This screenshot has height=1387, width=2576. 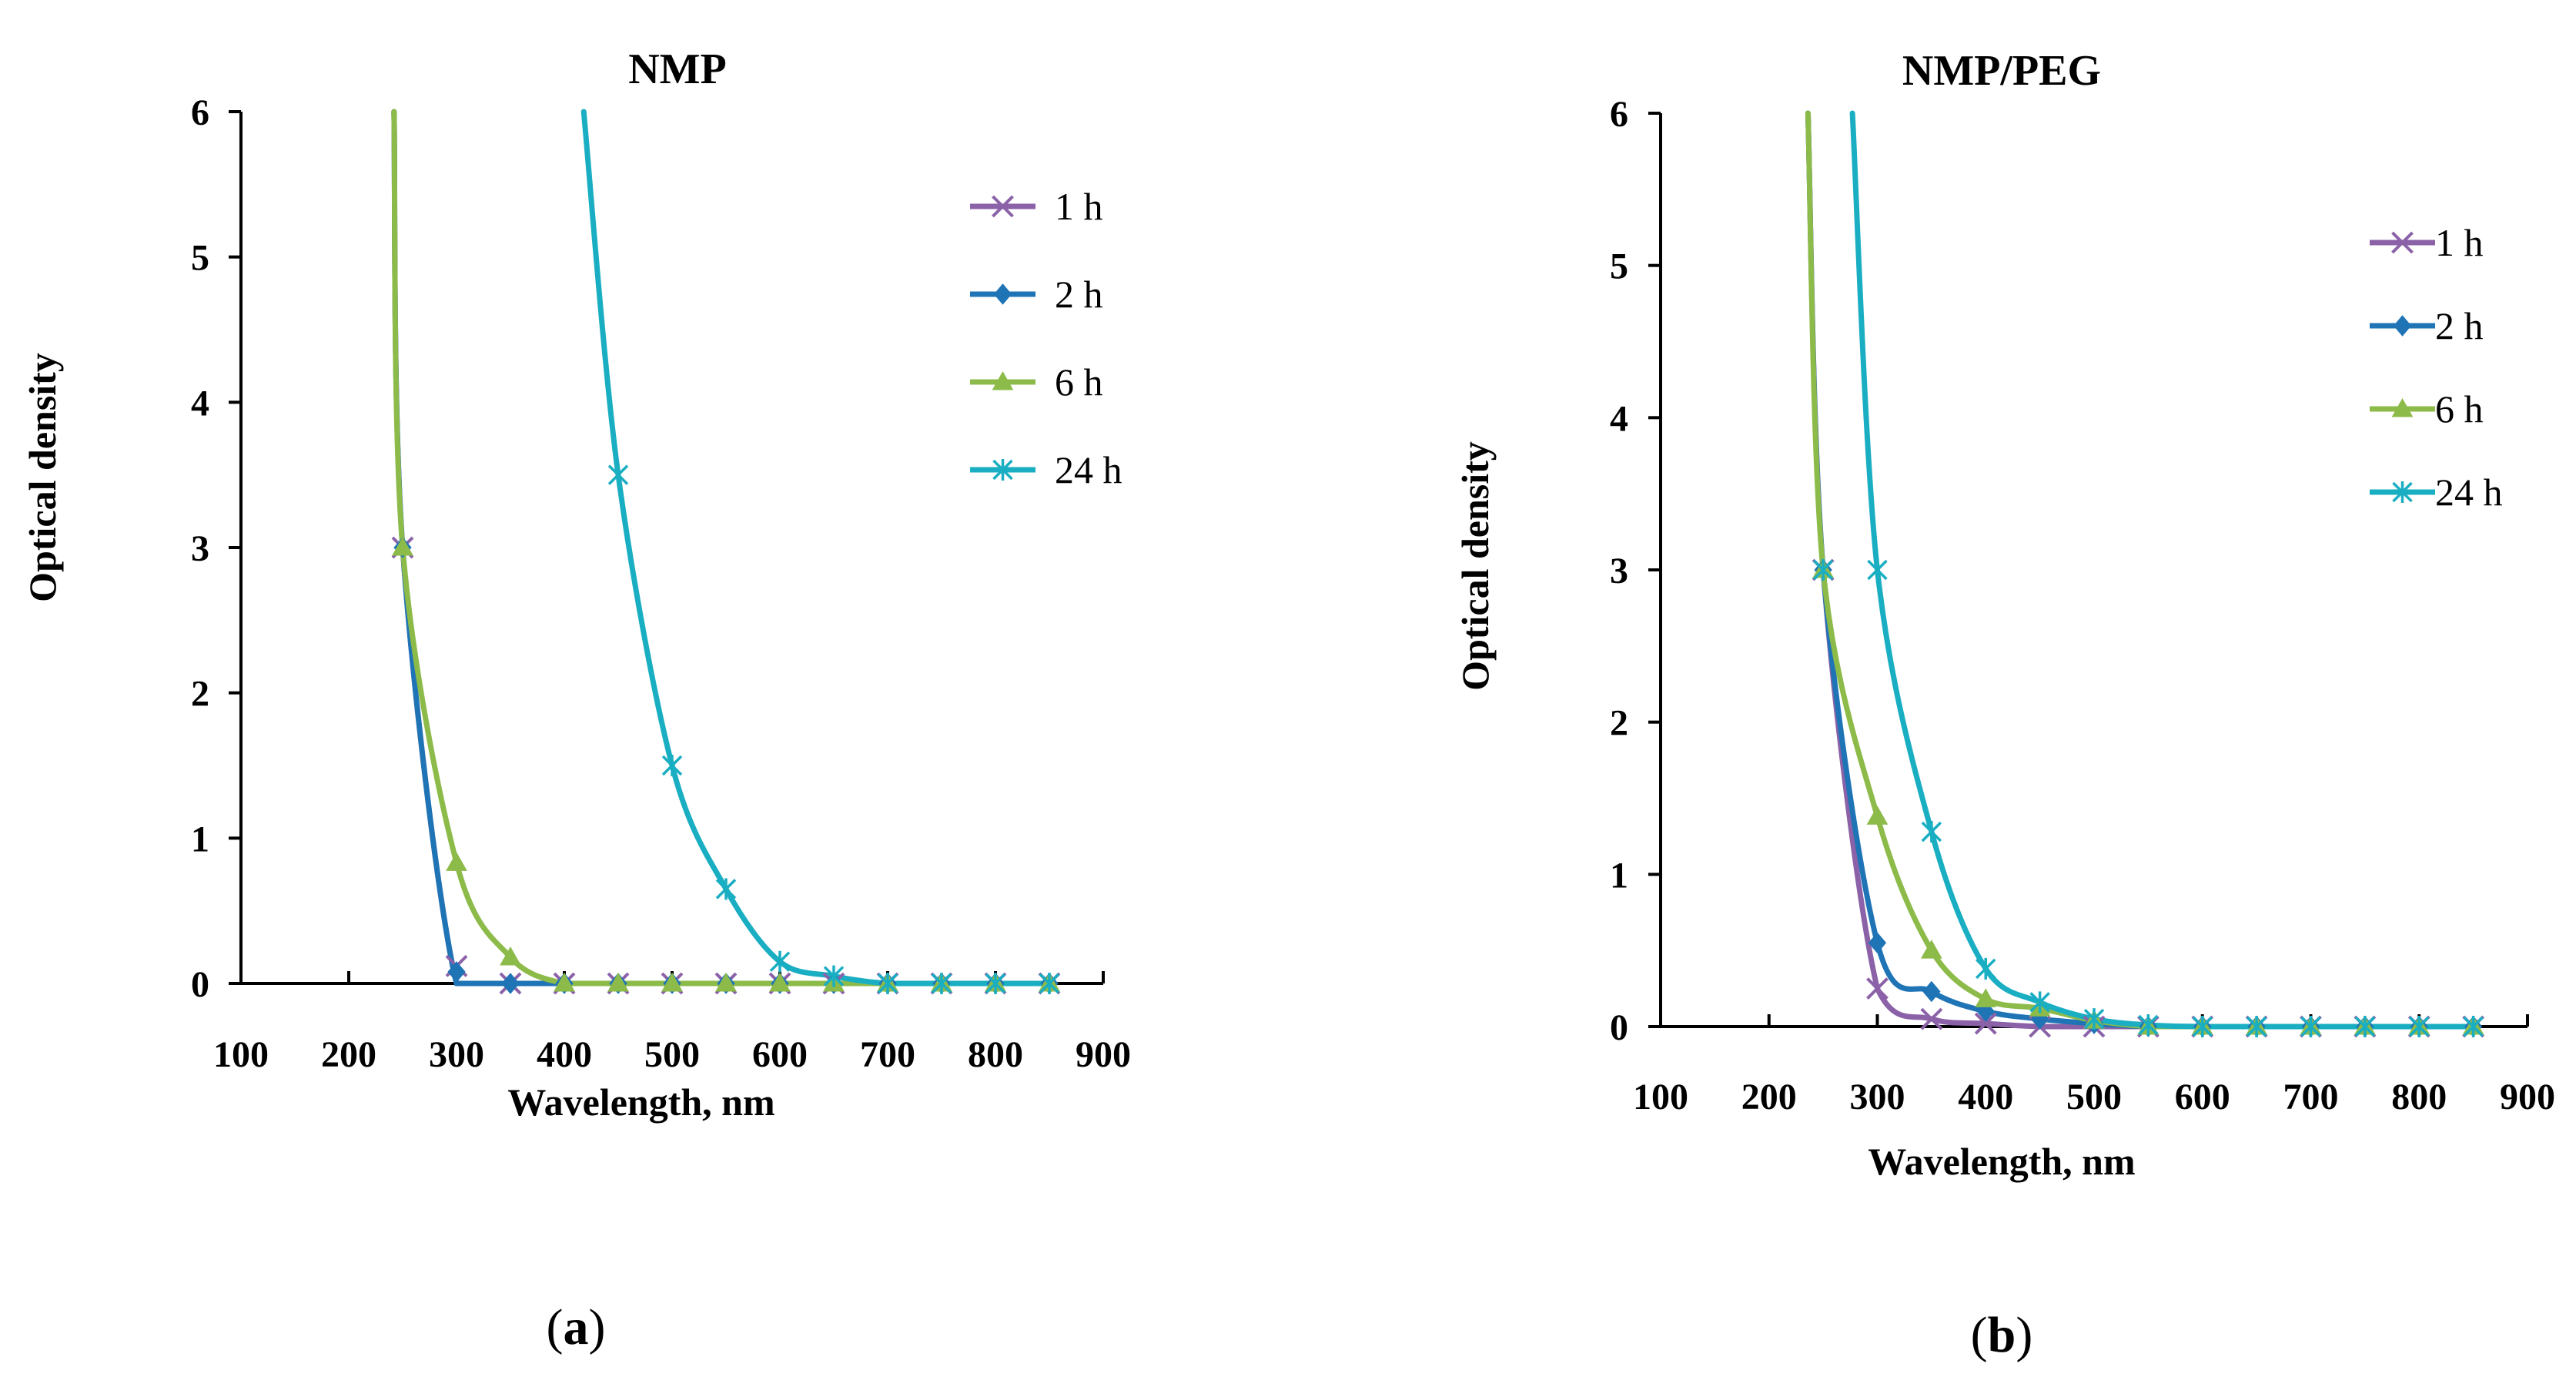 What do you see at coordinates (1878, 1097) in the screenshot?
I see `x-tick-label: 300` at bounding box center [1878, 1097].